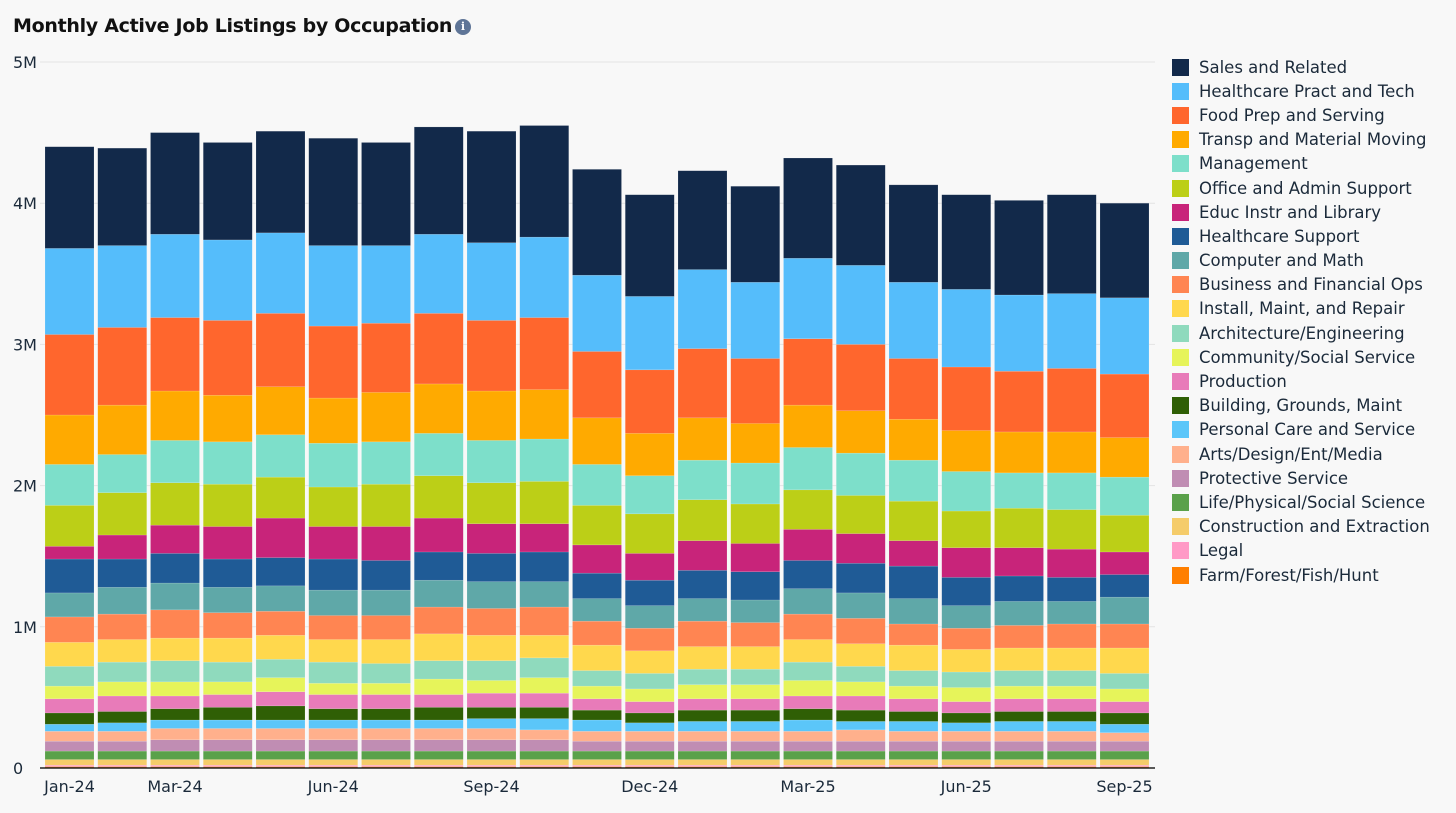 This screenshot has width=1456, height=813. What do you see at coordinates (913, 439) in the screenshot?
I see `bar-segment: Transp and Material Moving May-25: 0.29M` at bounding box center [913, 439].